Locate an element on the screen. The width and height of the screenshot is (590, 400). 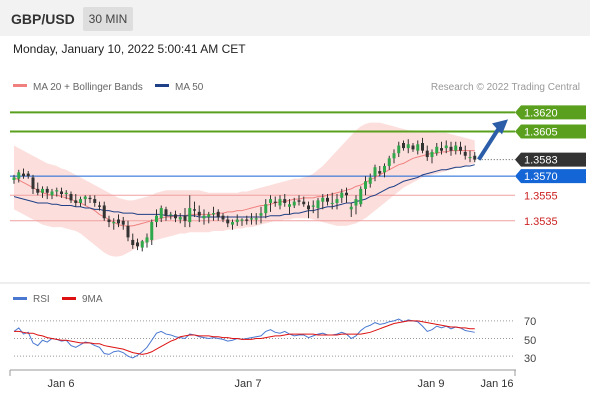
ma50-line is located at coordinates (244, 191).